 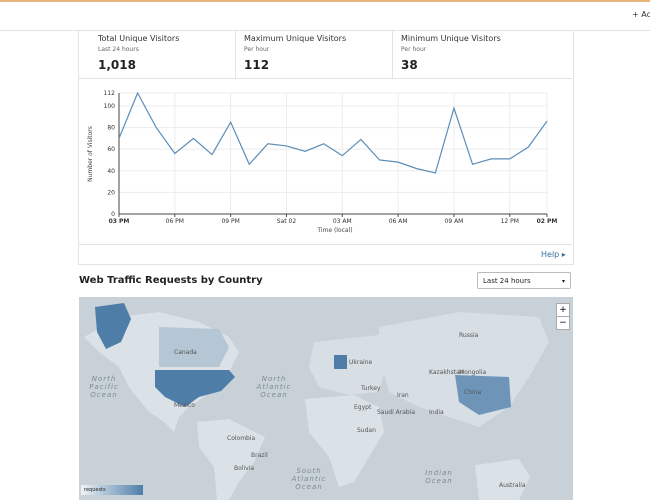 I want to click on ocean-label: South Atlantic Ocean, so click(x=309, y=479).